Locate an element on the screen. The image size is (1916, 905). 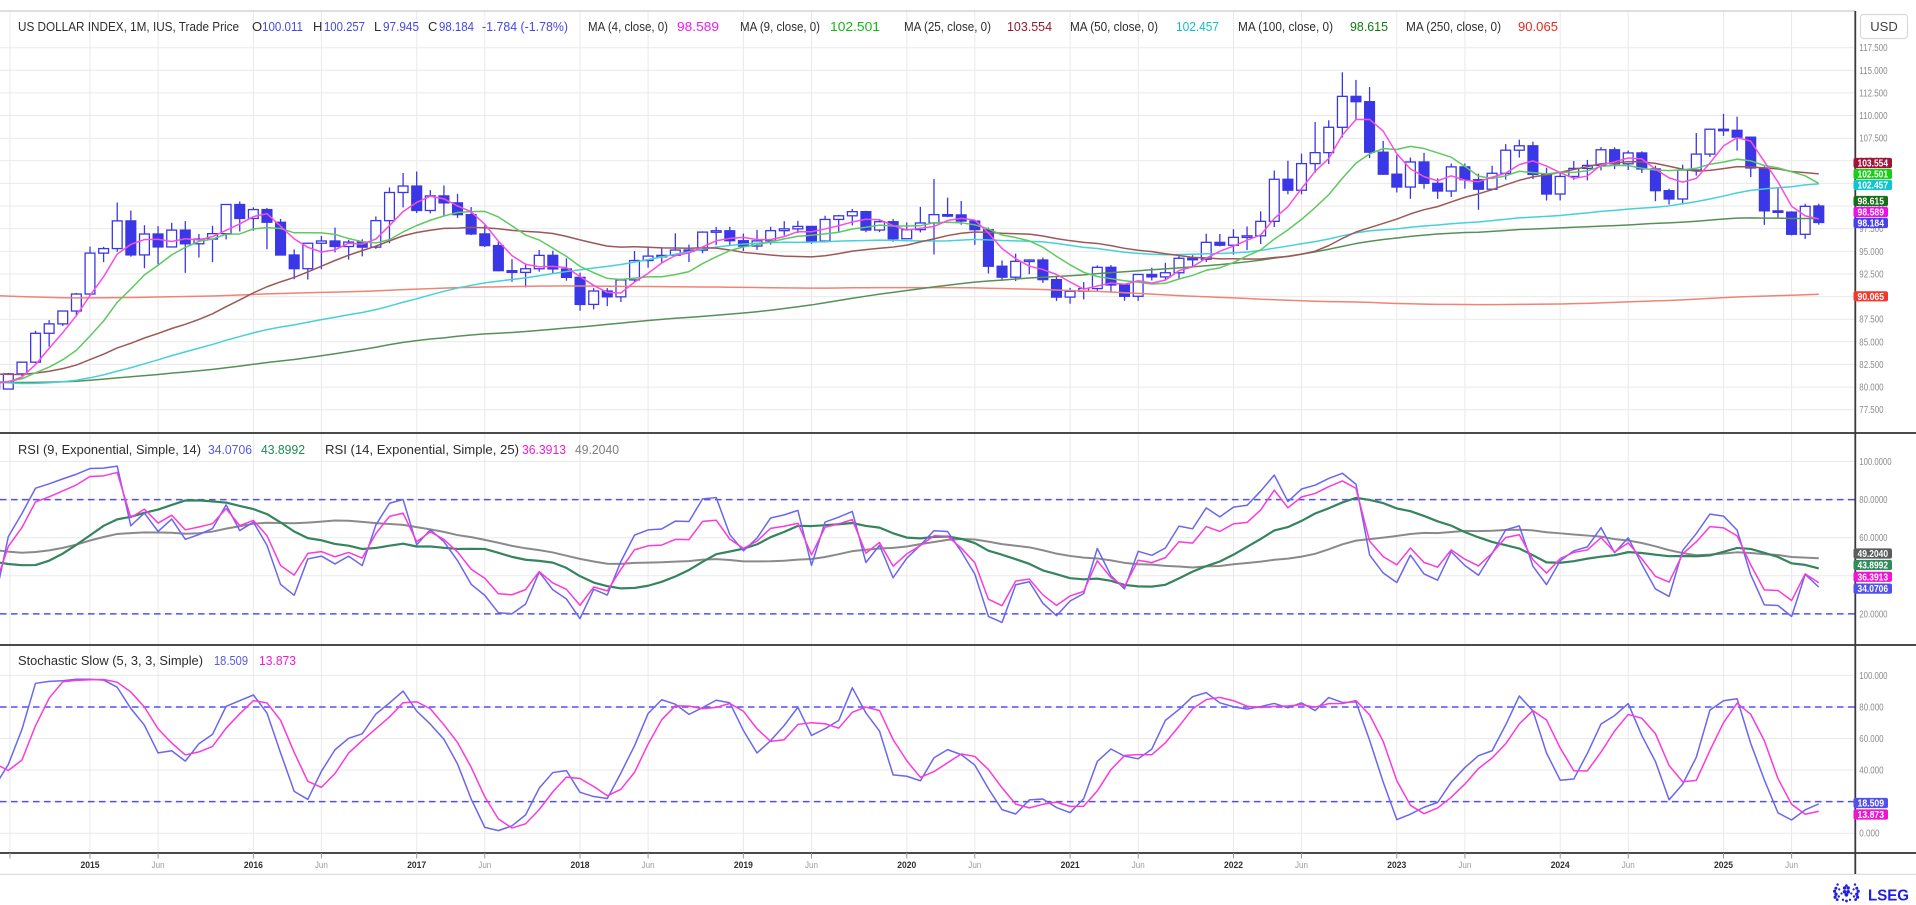
svg-text: H is located at coordinates (317, 26).